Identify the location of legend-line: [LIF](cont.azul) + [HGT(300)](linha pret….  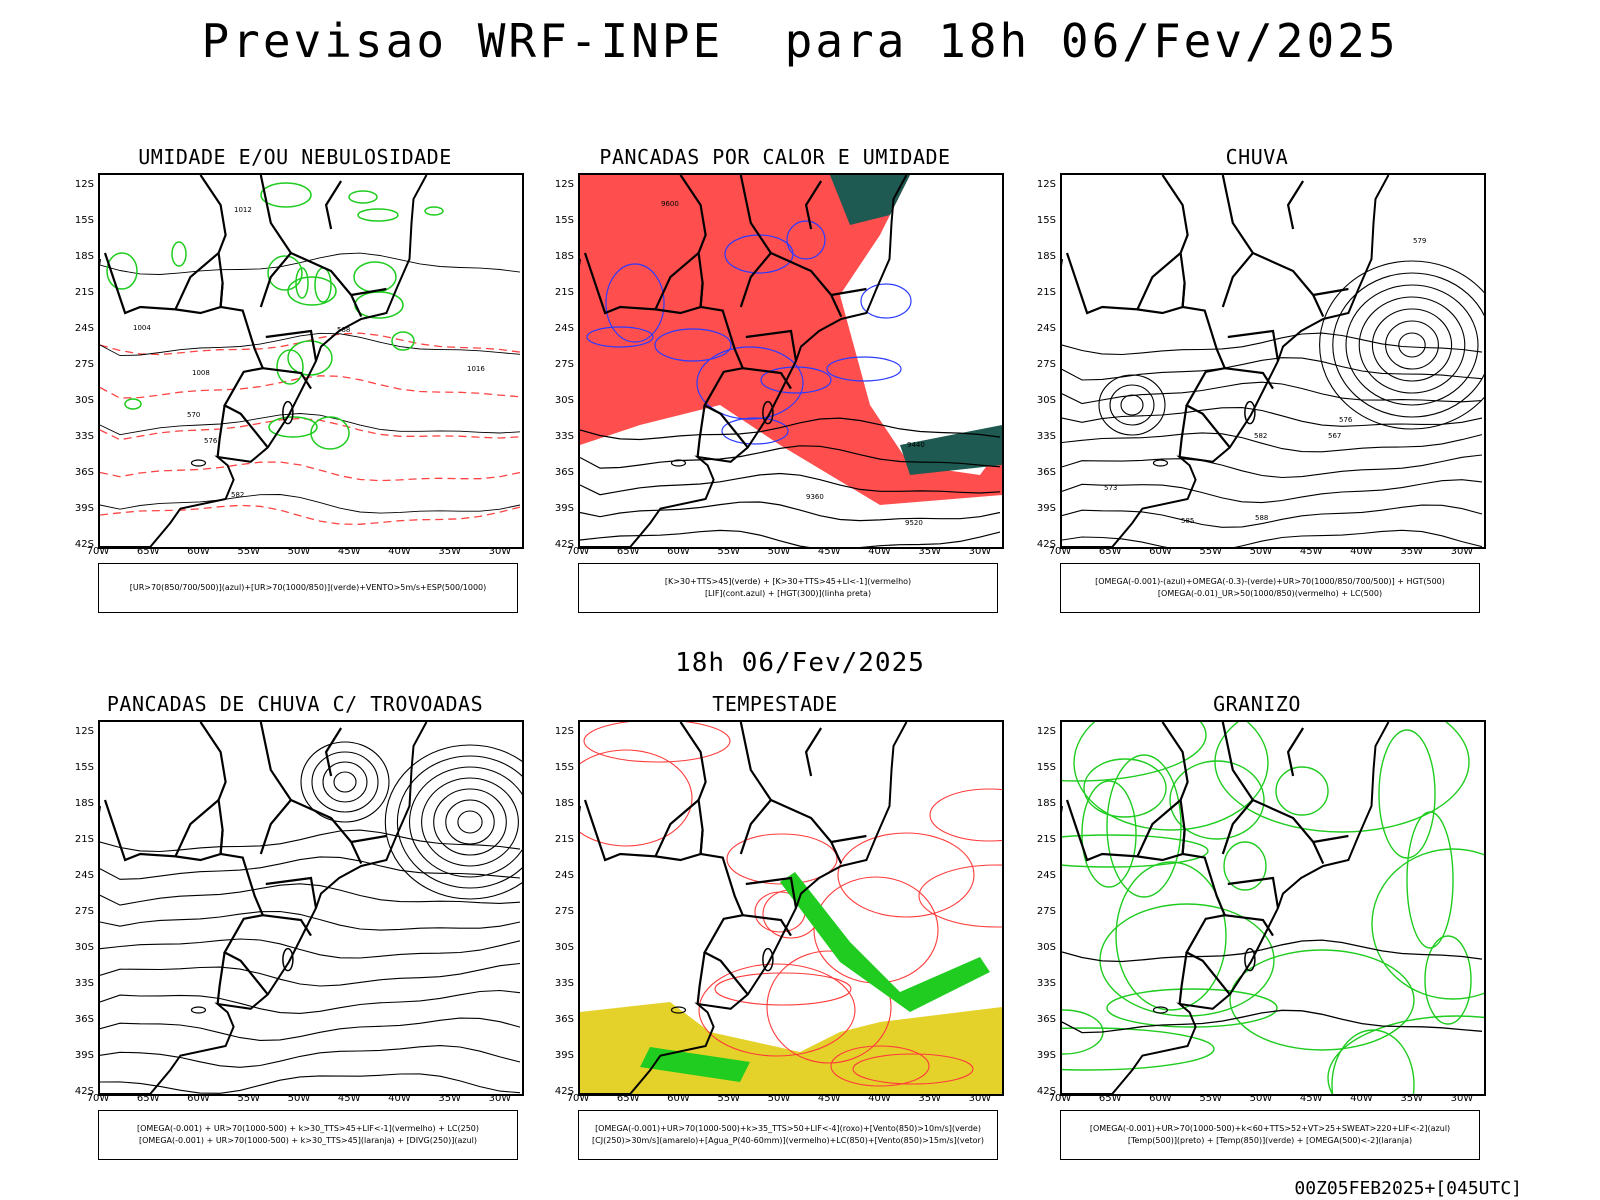
(788, 593).